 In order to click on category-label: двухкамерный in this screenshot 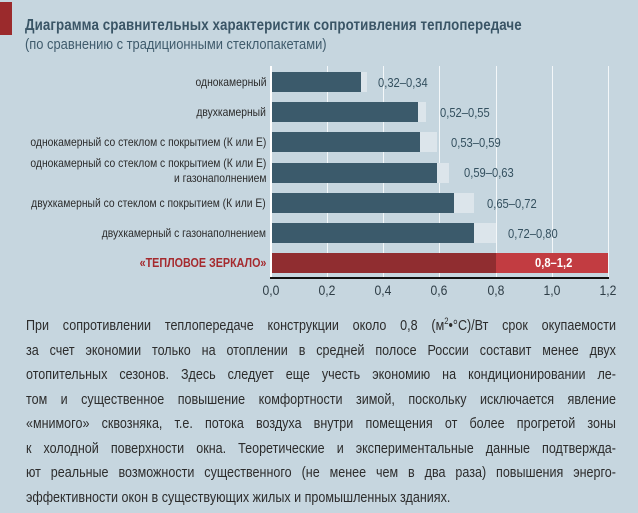, I will do `click(231, 112)`.